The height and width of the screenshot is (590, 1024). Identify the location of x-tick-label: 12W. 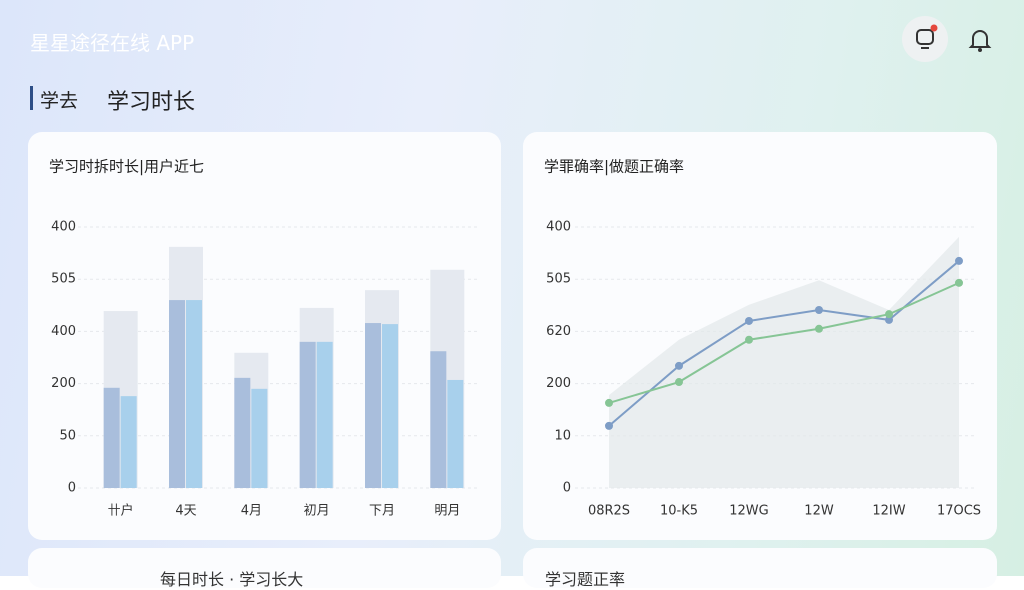
(819, 511).